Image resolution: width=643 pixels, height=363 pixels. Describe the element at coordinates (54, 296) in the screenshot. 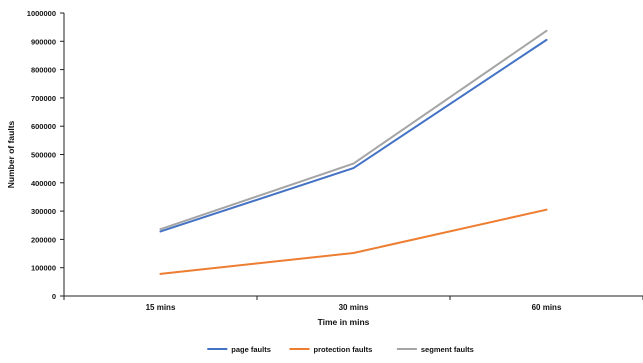

I see `y-tick-label: 0` at that location.